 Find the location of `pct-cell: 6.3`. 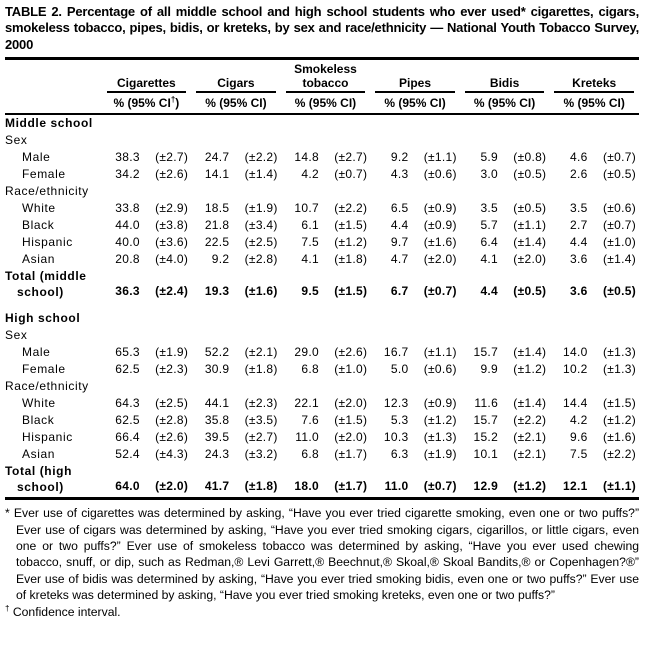

pct-cell: 6.3 is located at coordinates (399, 454).